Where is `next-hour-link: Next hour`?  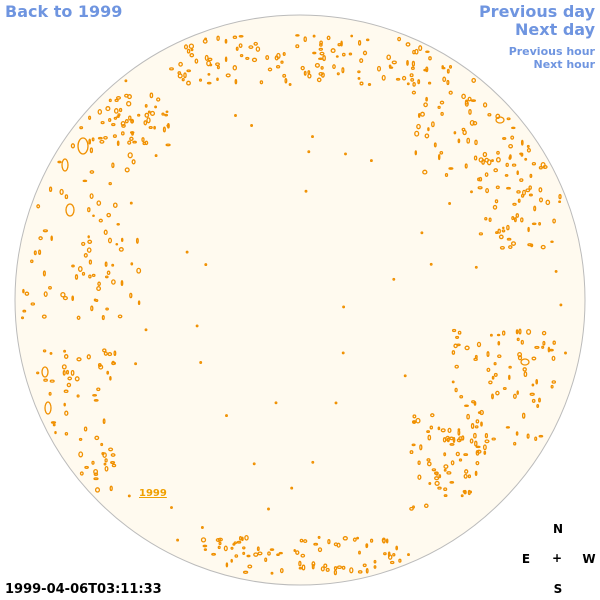
next-hour-link: Next hour is located at coordinates (564, 64).